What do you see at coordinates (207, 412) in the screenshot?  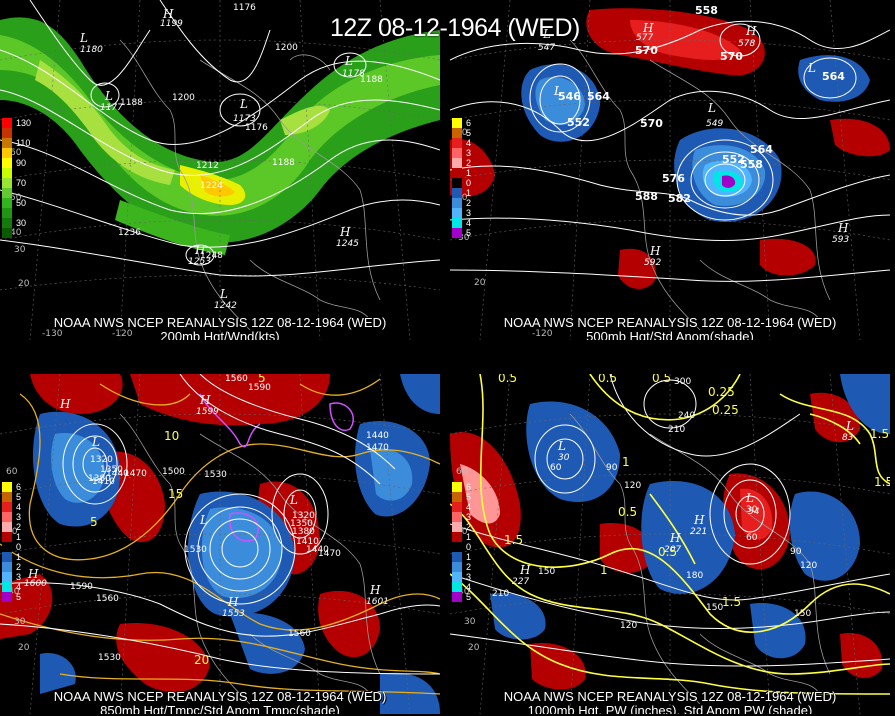 I see `svg-text: 1599` at bounding box center [207, 412].